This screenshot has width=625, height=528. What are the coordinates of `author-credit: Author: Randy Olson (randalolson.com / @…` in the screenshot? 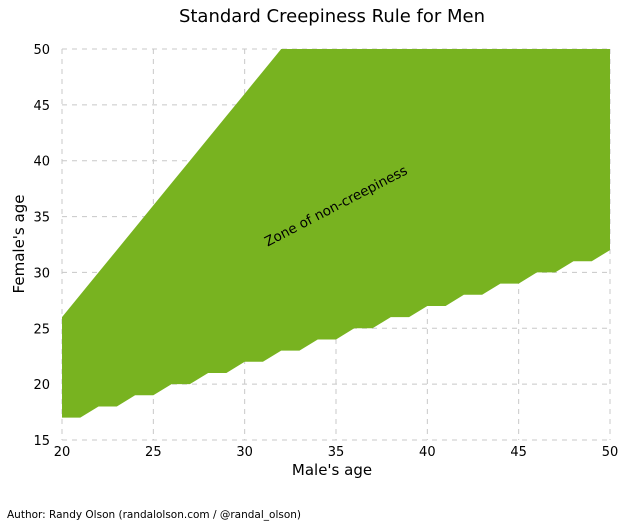 It's located at (154, 515).